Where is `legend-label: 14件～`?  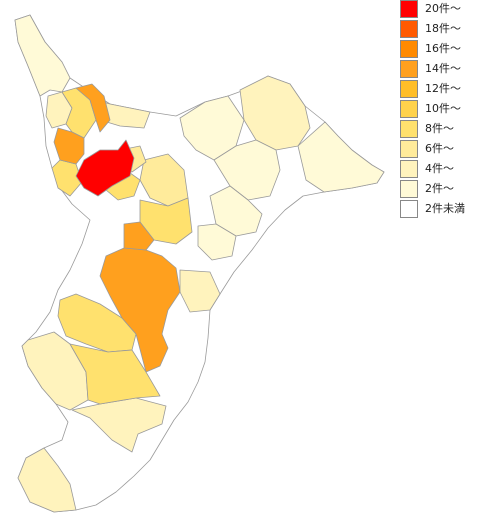 legend-label: 14件～ is located at coordinates (443, 68).